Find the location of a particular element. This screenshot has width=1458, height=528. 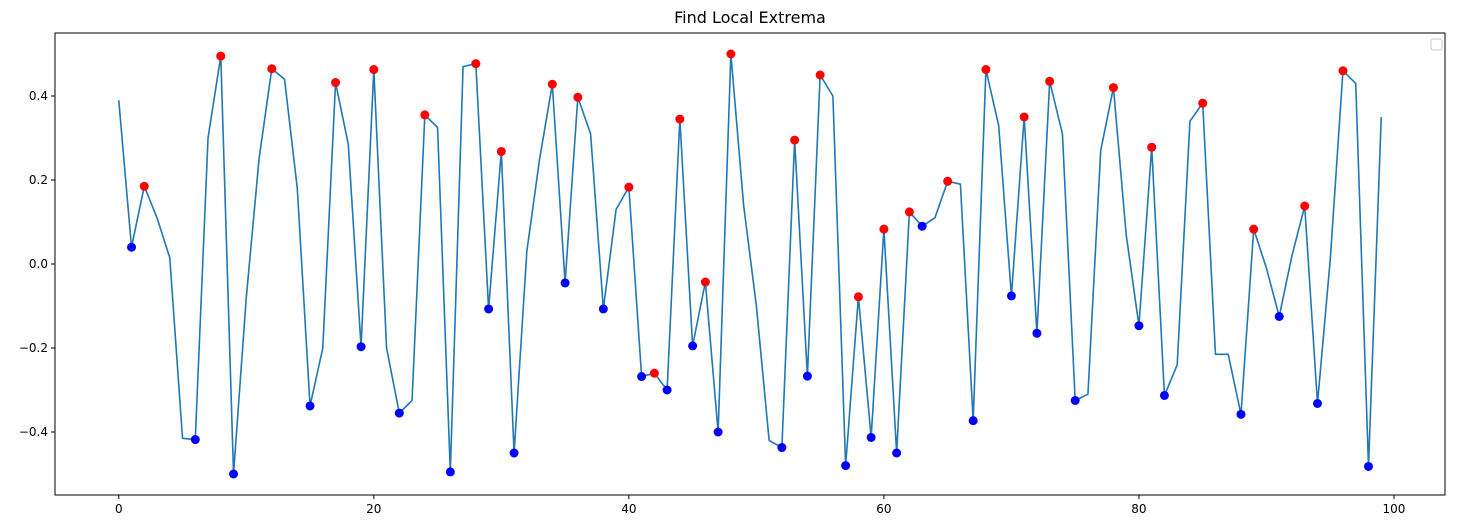

chart-title: Find Local Extrema is located at coordinates (750, 17).